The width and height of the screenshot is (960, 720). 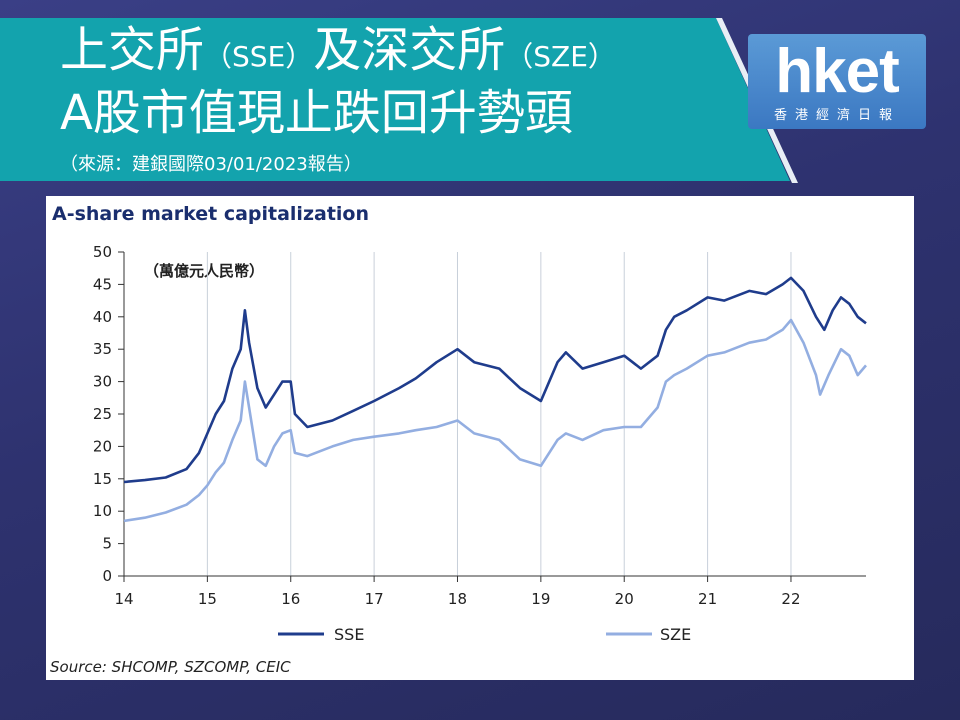 What do you see at coordinates (560, 56) in the screenshot?
I see `title-sze-code: （SZE）` at bounding box center [560, 56].